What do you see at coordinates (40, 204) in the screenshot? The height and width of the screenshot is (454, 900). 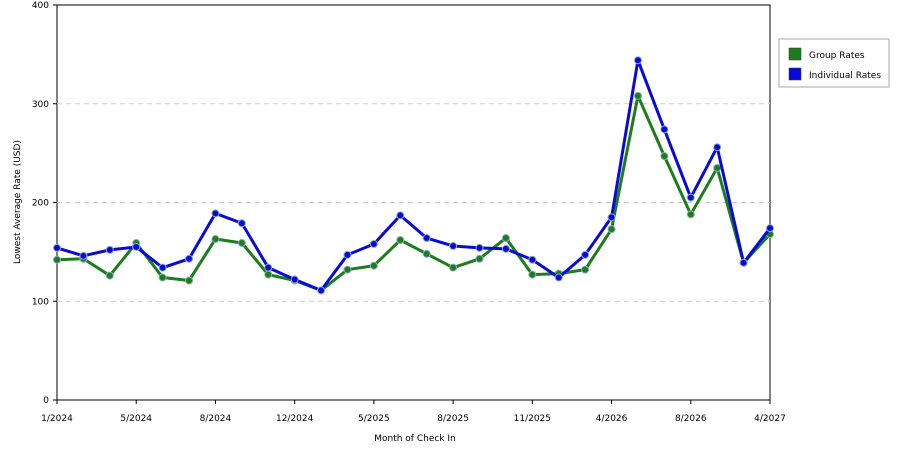 I see `y-tick-label: 200` at bounding box center [40, 204].